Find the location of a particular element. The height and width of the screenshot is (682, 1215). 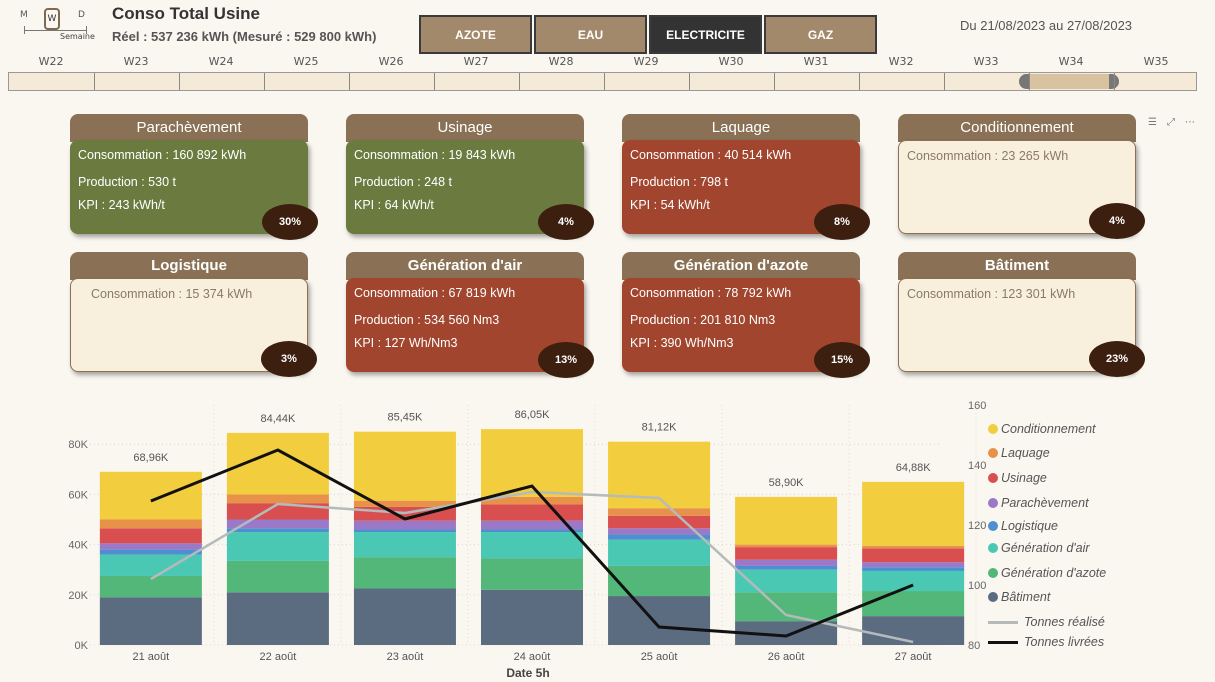

card-kpi: KPI : 390 Wh/Nm3 is located at coordinates (682, 343).